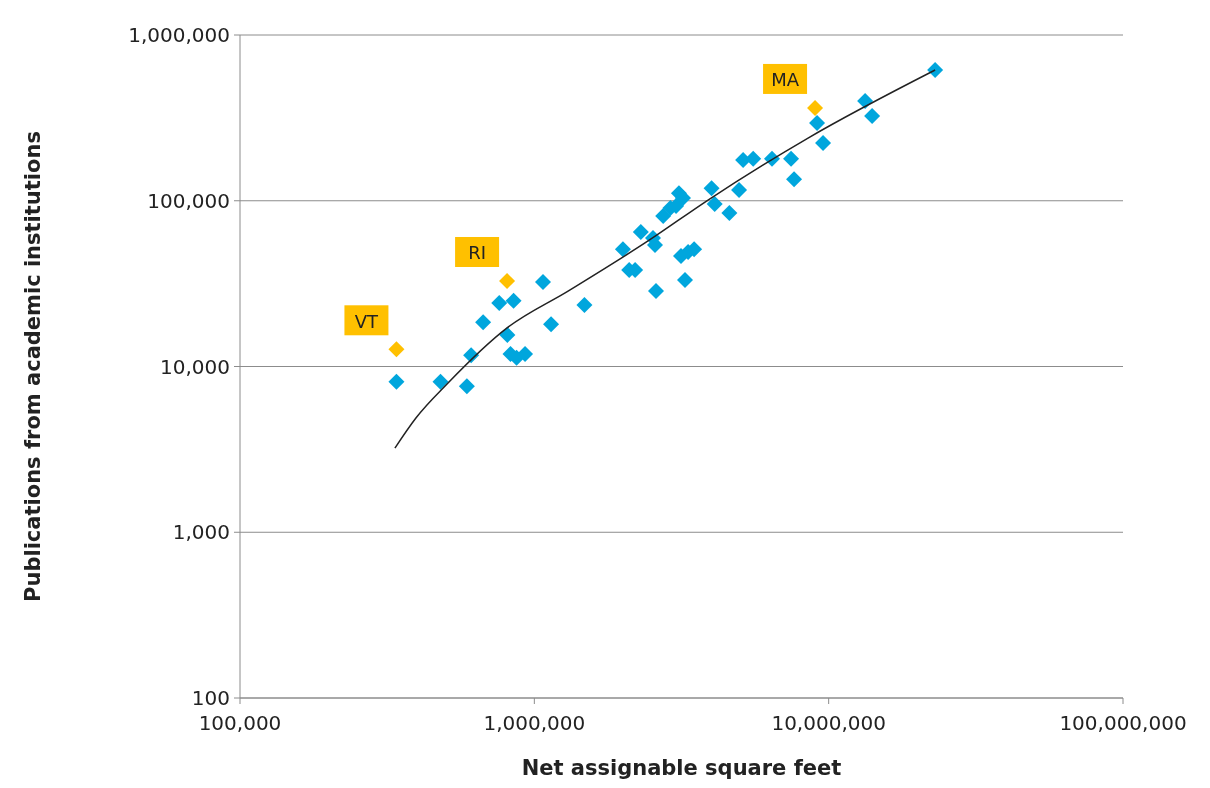 This screenshot has width=1210, height=788. Describe the element at coordinates (210, 698) in the screenshot. I see `y-tick-label: 100` at that location.